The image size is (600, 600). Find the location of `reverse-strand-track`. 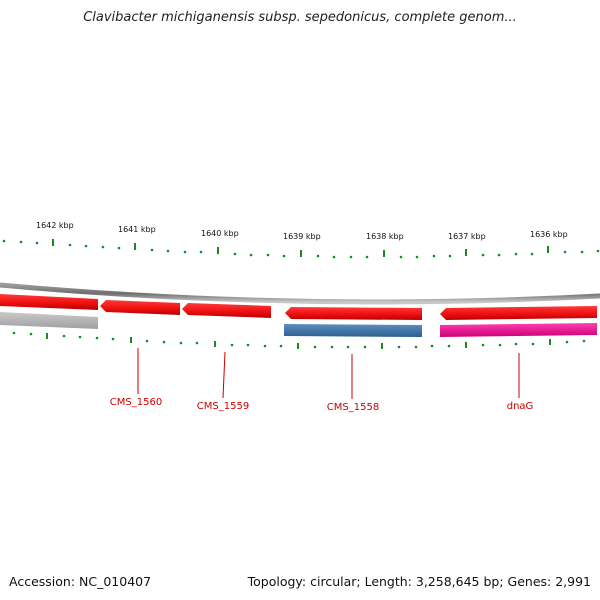

reverse-strand-track is located at coordinates (298, 324).